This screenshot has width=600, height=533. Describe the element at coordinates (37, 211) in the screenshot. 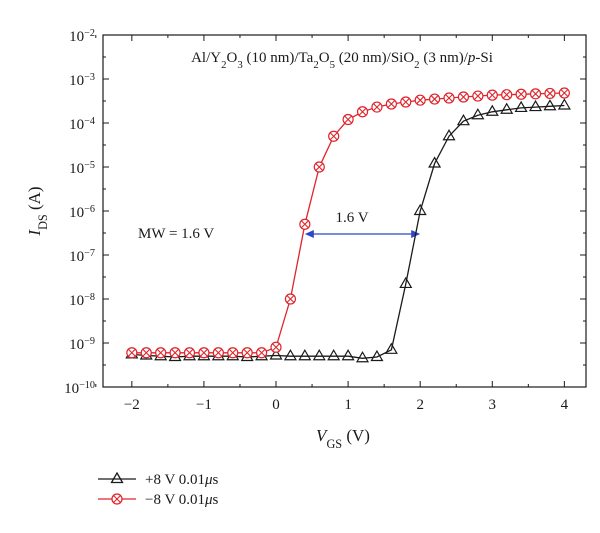

I see `y-axis-title: IDS (A)` at that location.